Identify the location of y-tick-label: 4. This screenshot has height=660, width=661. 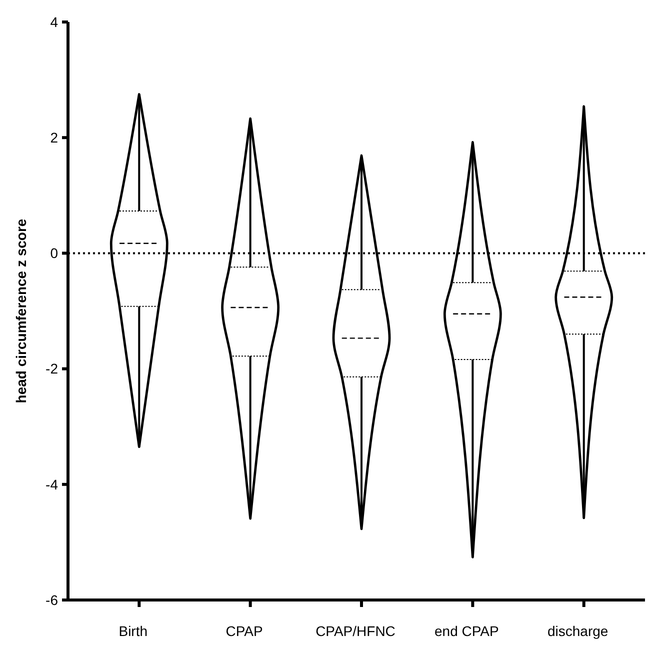
(54, 22).